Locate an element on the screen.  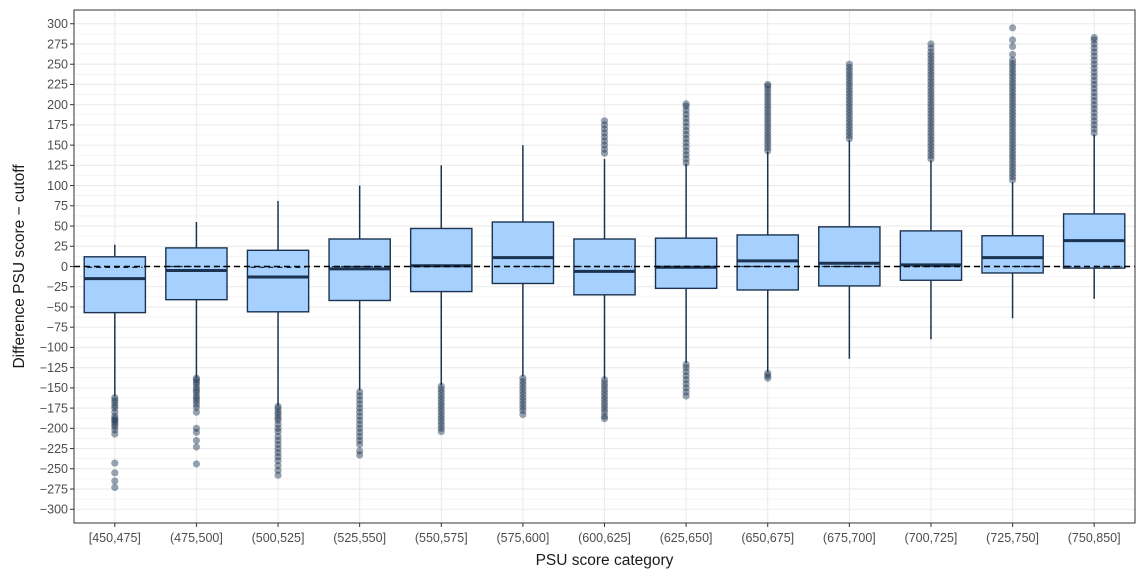
y-tick-label: 250 is located at coordinates (57, 65).